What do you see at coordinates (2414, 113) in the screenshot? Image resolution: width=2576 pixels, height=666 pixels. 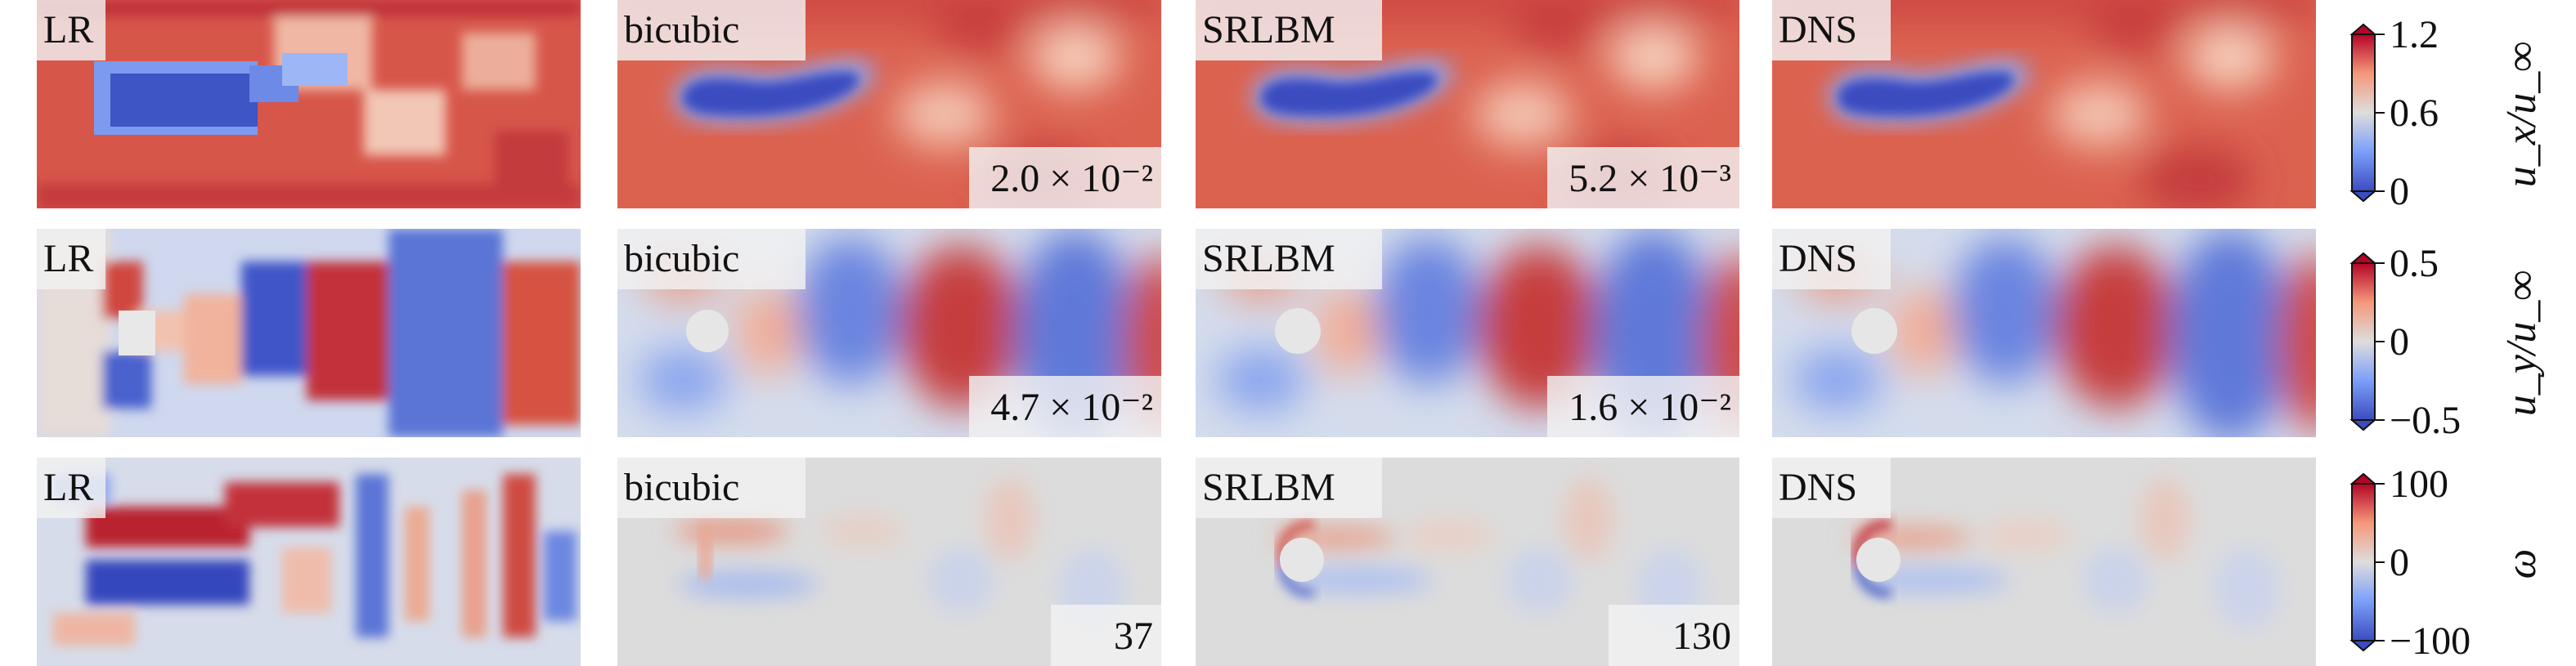 I see `colorbar-tick: 0.6` at bounding box center [2414, 113].